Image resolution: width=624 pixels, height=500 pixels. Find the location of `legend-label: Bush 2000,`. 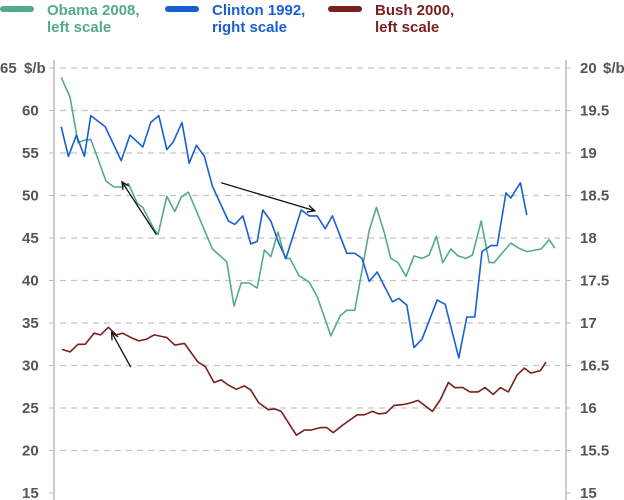

legend-label: Bush 2000, is located at coordinates (414, 10).